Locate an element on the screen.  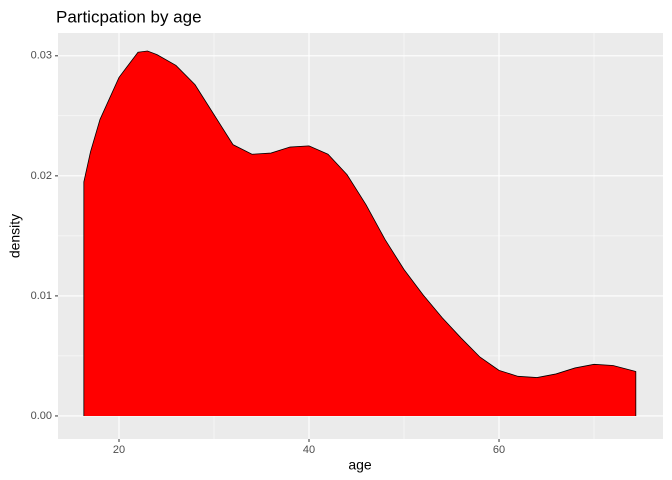
x-tick-label: 60 is located at coordinates (499, 450).